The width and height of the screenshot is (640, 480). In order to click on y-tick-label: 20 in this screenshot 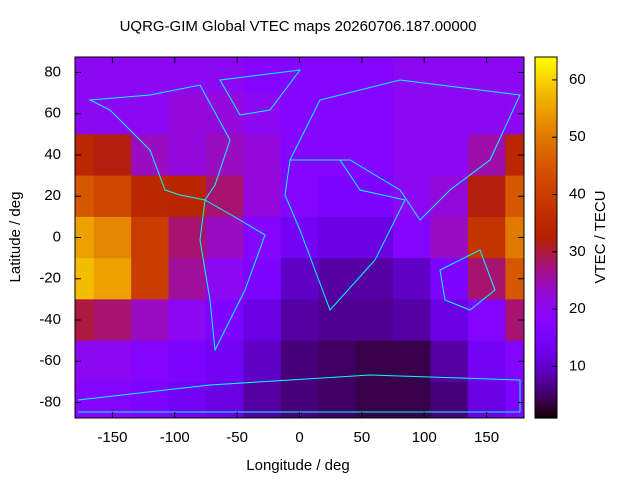, I will do `click(52, 195)`.